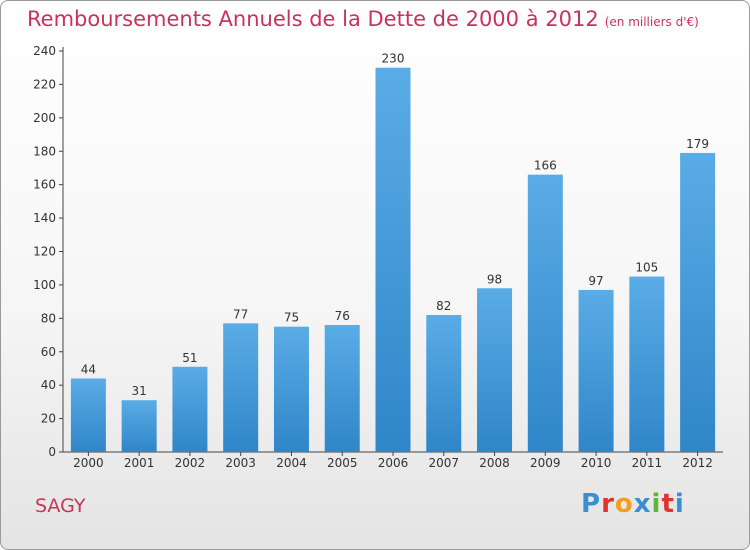 The height and width of the screenshot is (550, 750). What do you see at coordinates (393, 59) in the screenshot?
I see `data-label: 230` at bounding box center [393, 59].